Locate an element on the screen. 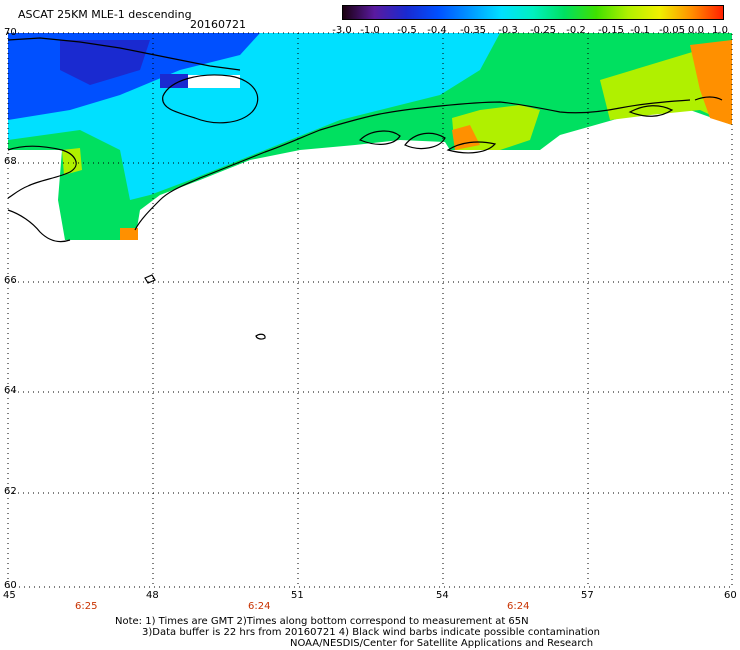  colorbar-label: 1.0 is located at coordinates (720, 30).